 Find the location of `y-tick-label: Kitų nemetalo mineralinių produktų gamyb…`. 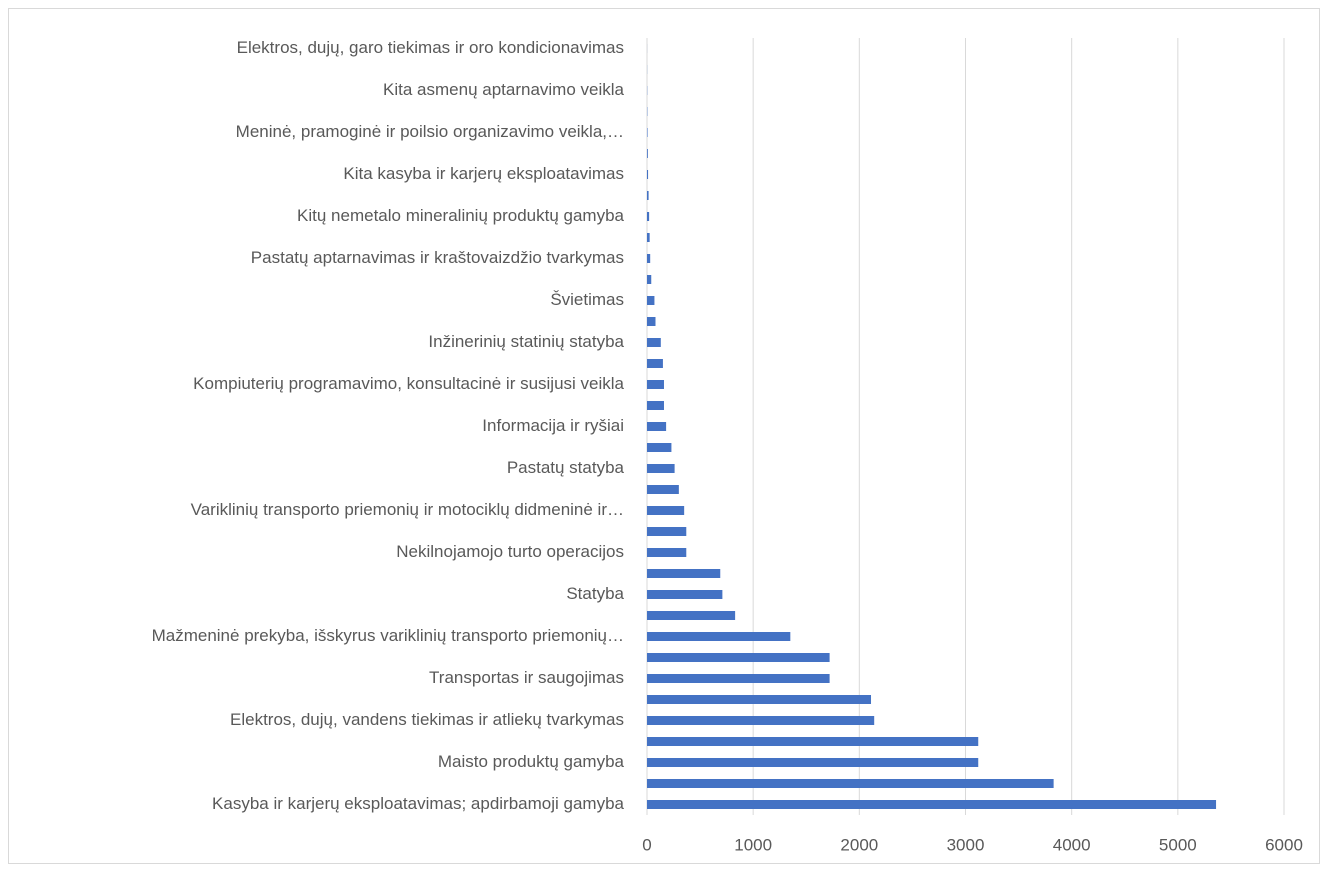

y-tick-label: Kitų nemetalo mineralinių produktų gamyb… is located at coordinates (461, 215).